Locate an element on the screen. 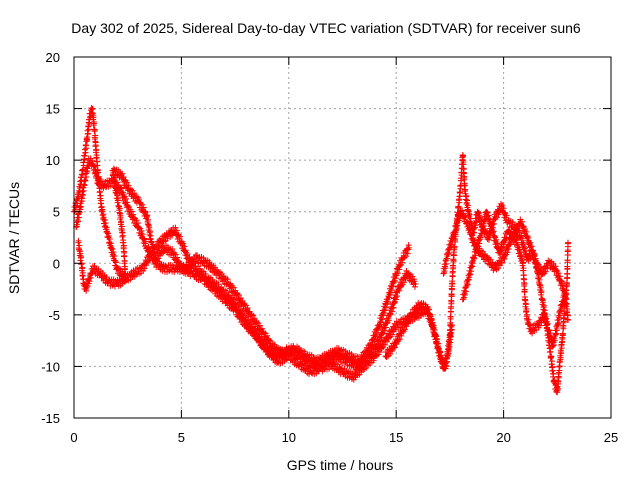  y-tick-label: 10 is located at coordinates (53, 160).